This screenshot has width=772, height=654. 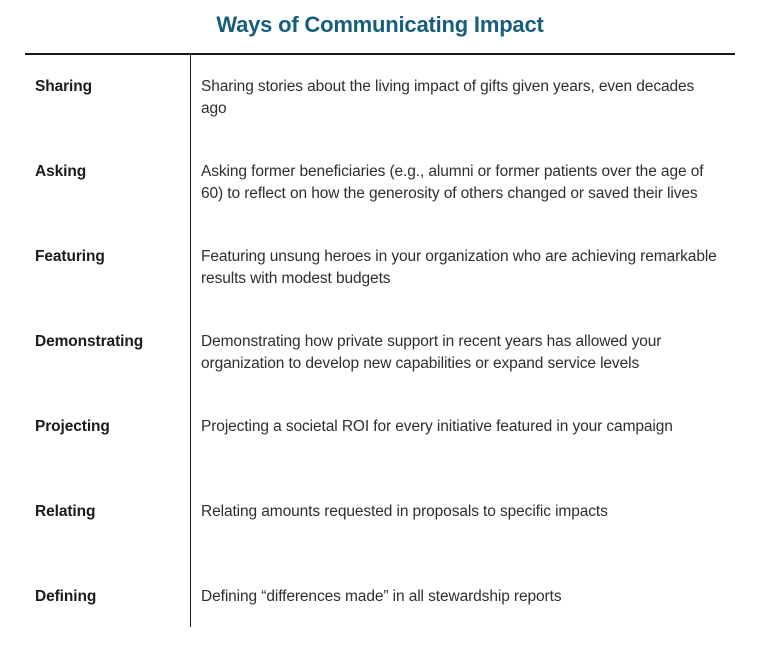 I want to click on row-label: Relating, so click(x=65, y=511).